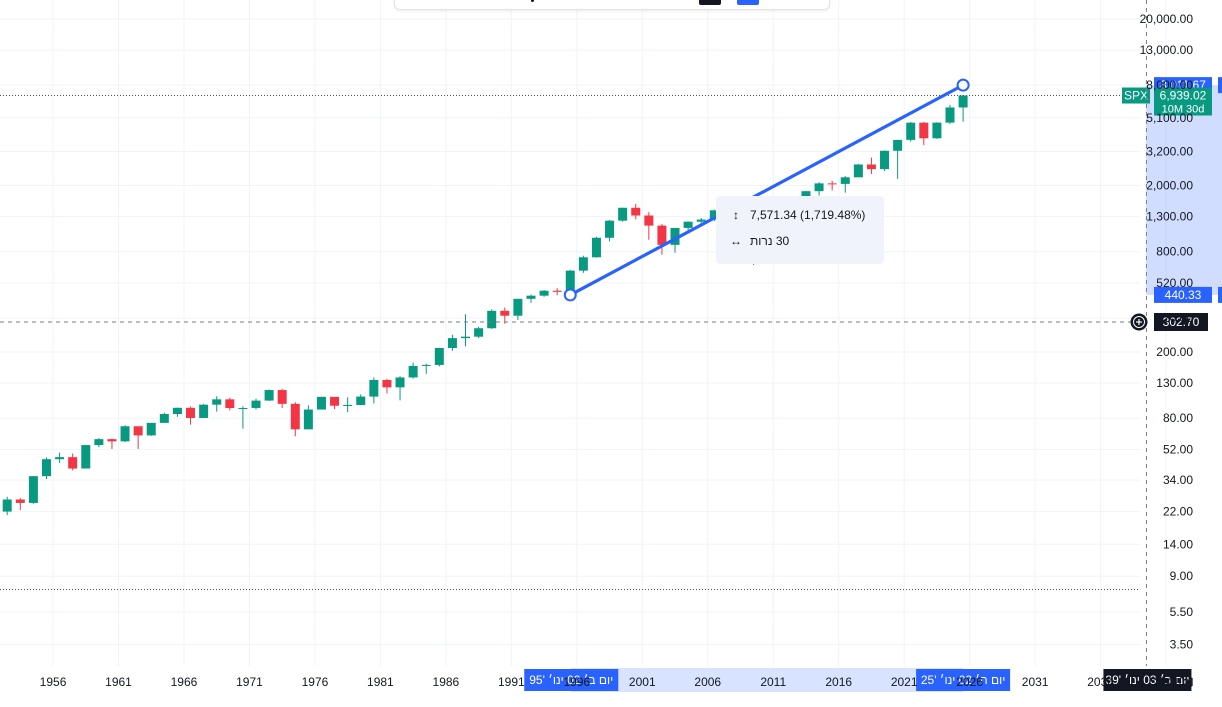  I want to click on y-tick-label: 200.00, so click(1174, 352).